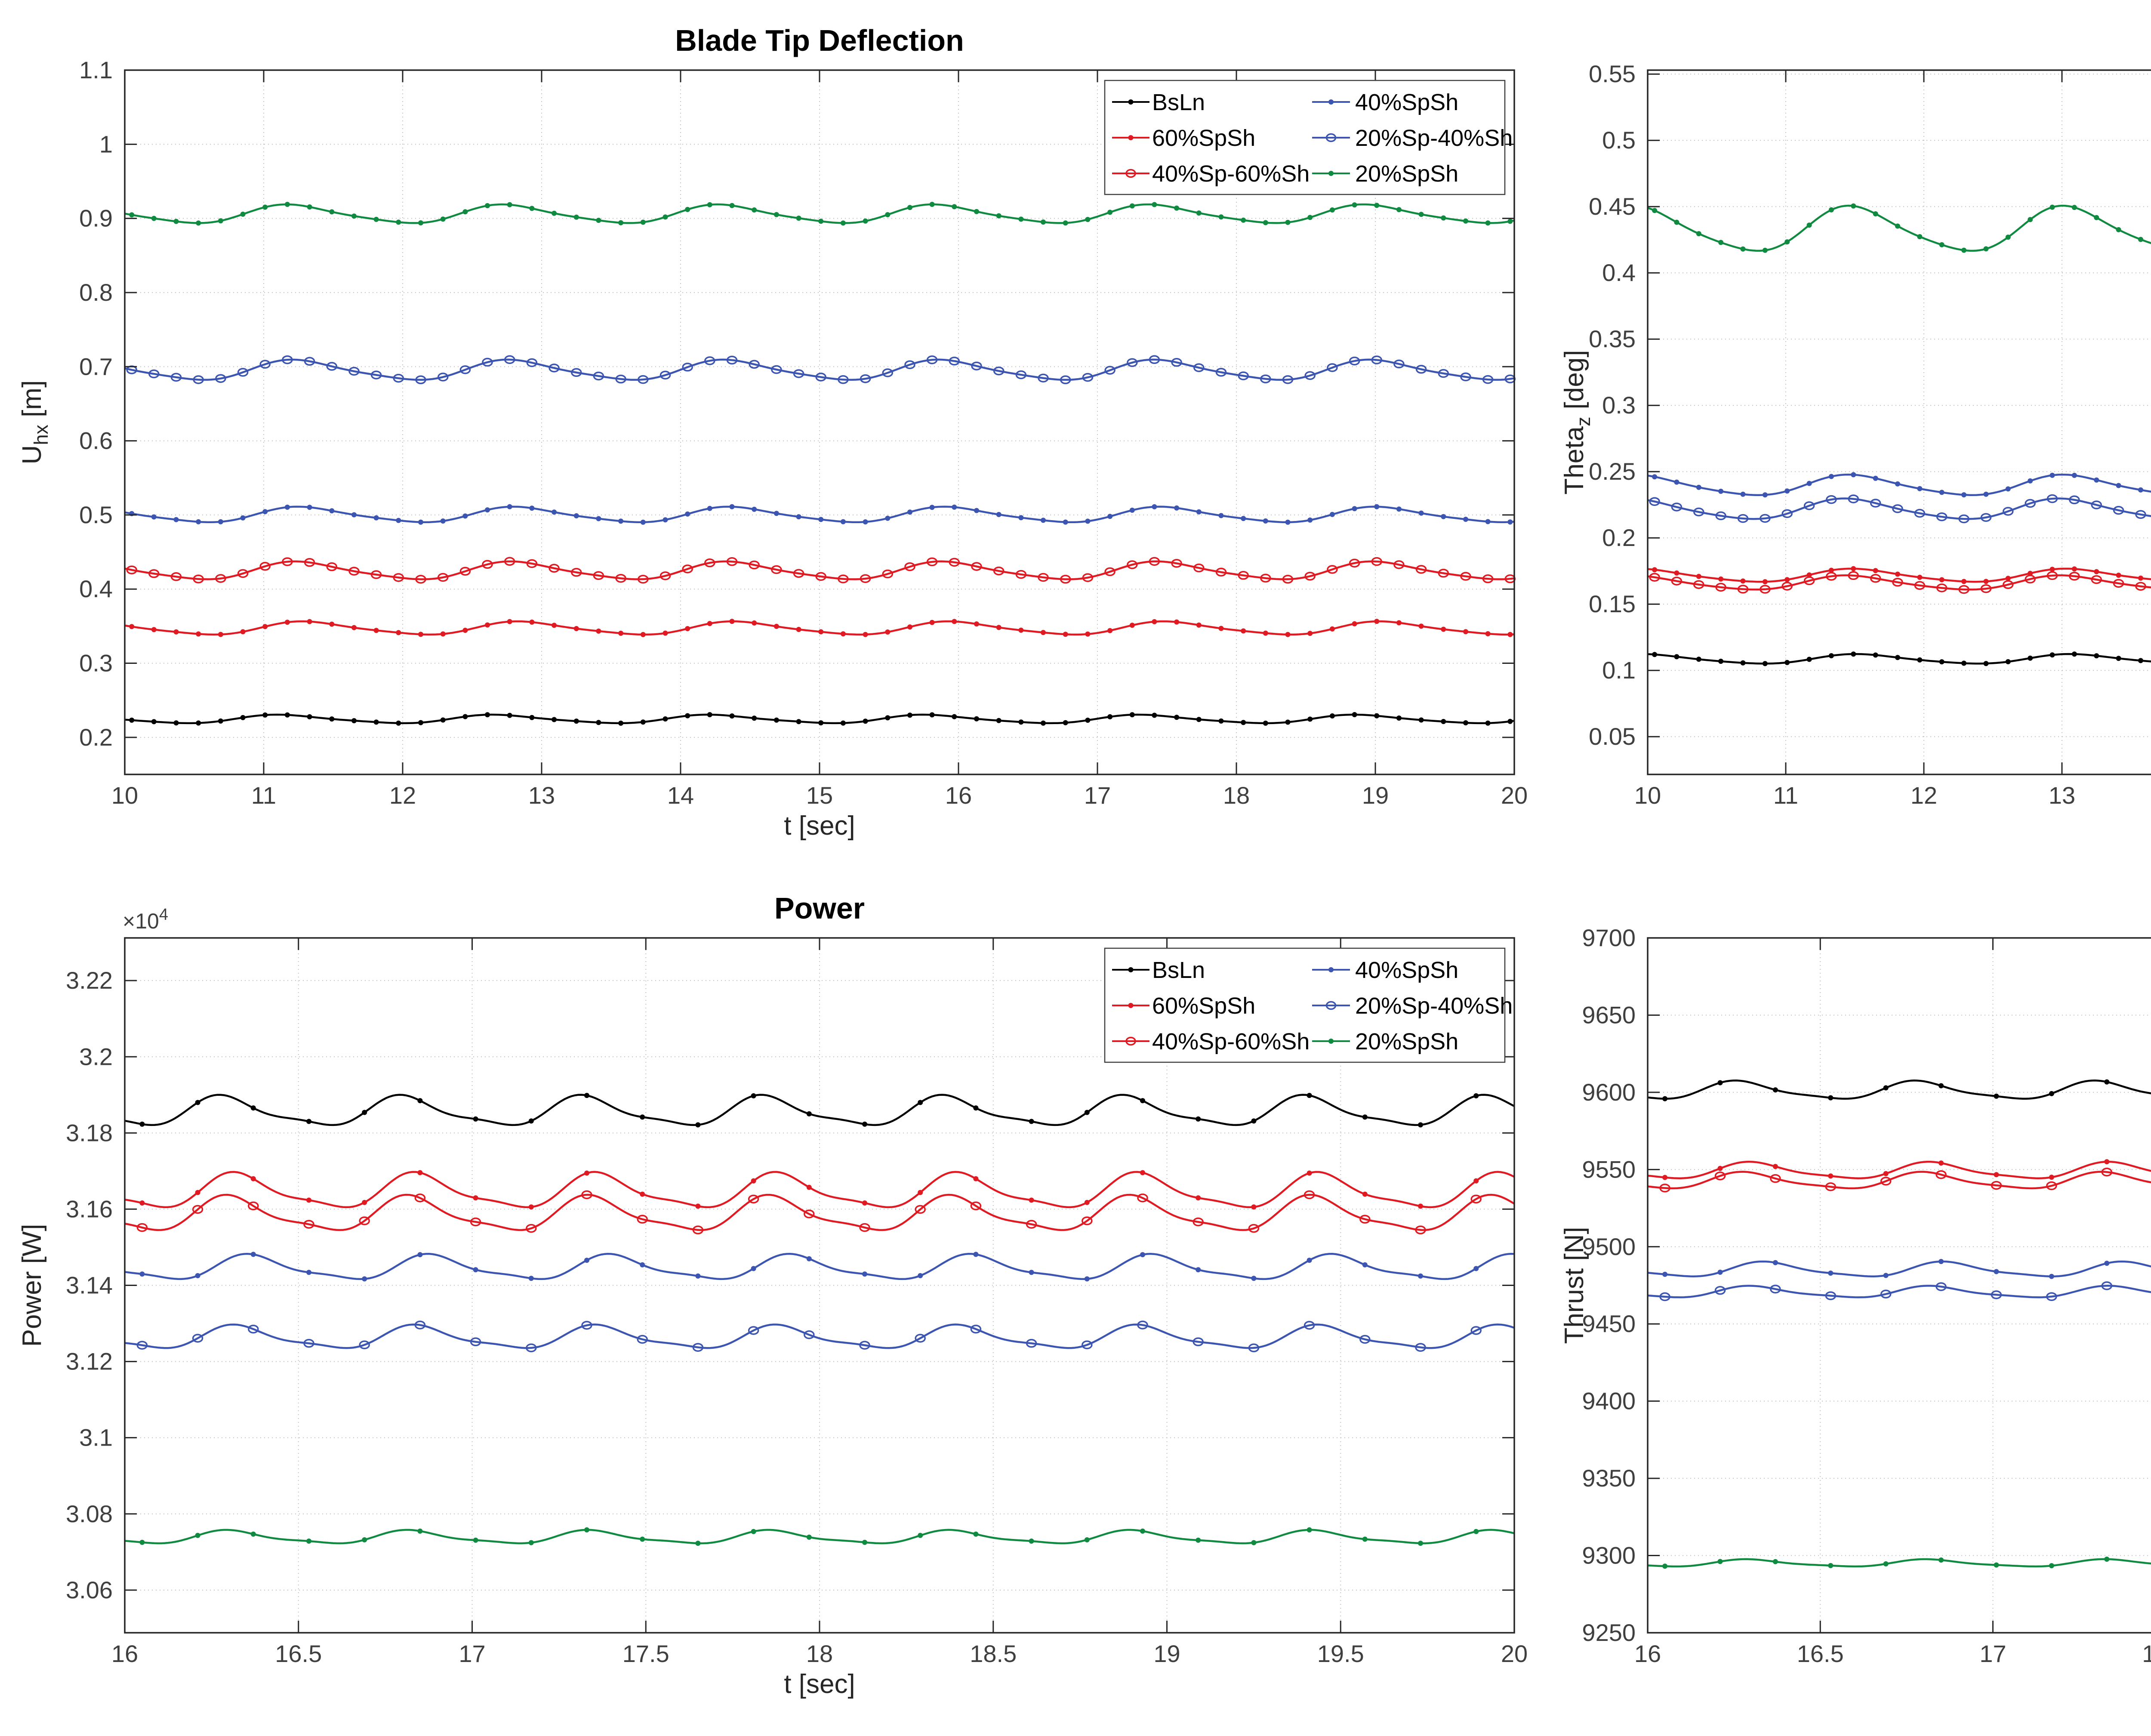  Describe the element at coordinates (1231, 1042) in the screenshot. I see `legend-label: 40%Sp-60%Sh` at that location.